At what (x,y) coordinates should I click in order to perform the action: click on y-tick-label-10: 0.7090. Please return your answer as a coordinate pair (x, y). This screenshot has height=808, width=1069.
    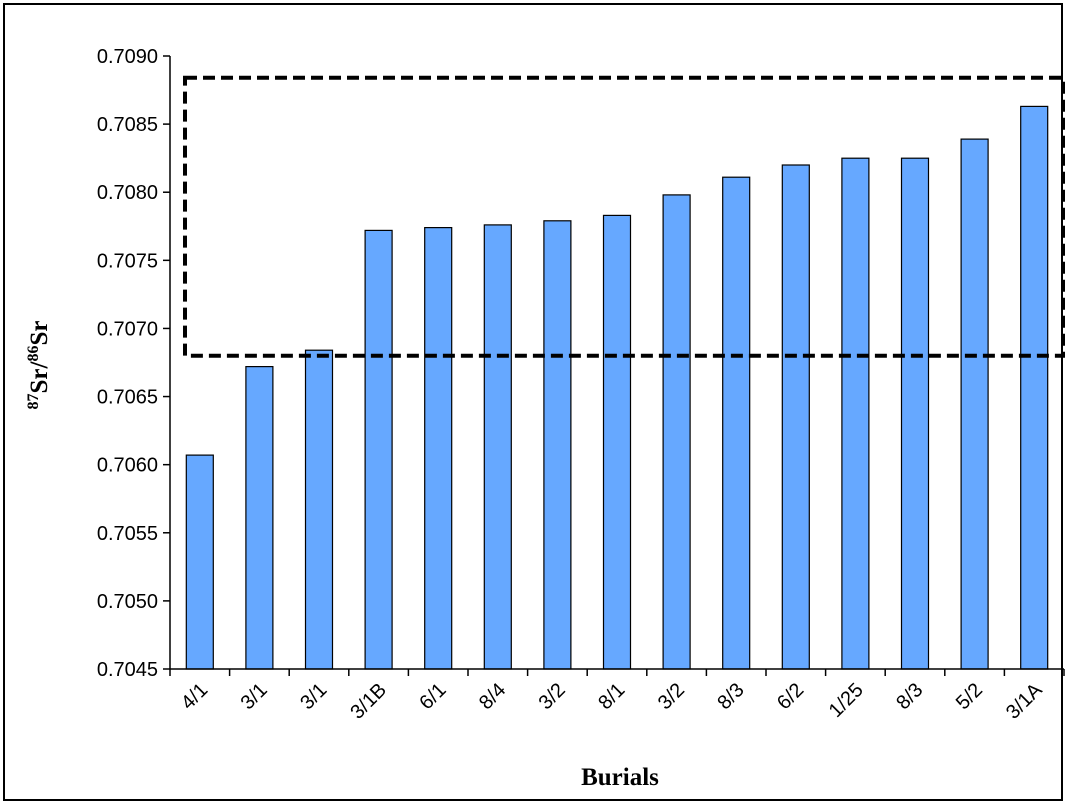
    Looking at the image, I should click on (127, 57).